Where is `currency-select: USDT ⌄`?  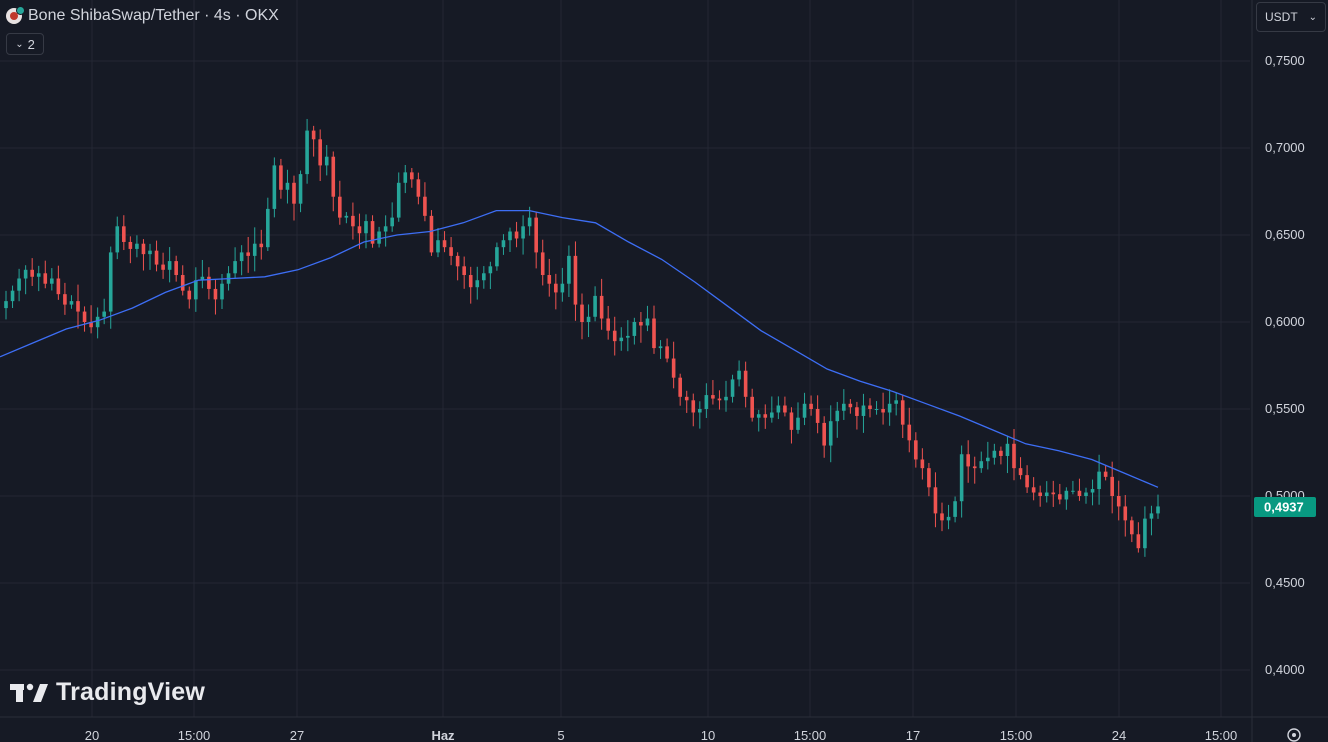
currency-select: USDT ⌄ is located at coordinates (1291, 17).